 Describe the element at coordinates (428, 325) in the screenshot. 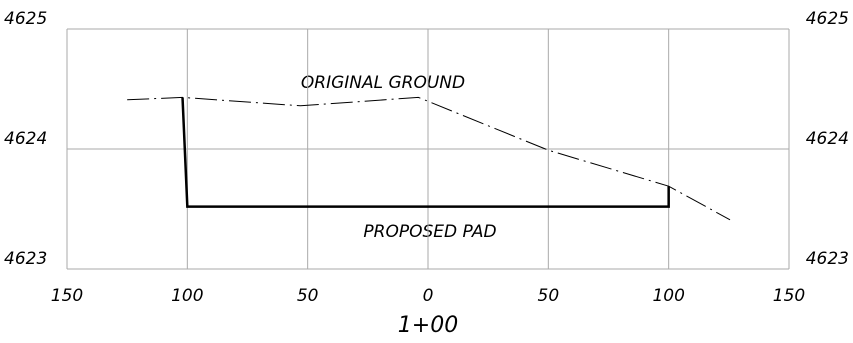

I see `x-axis-label: 1+00` at that location.